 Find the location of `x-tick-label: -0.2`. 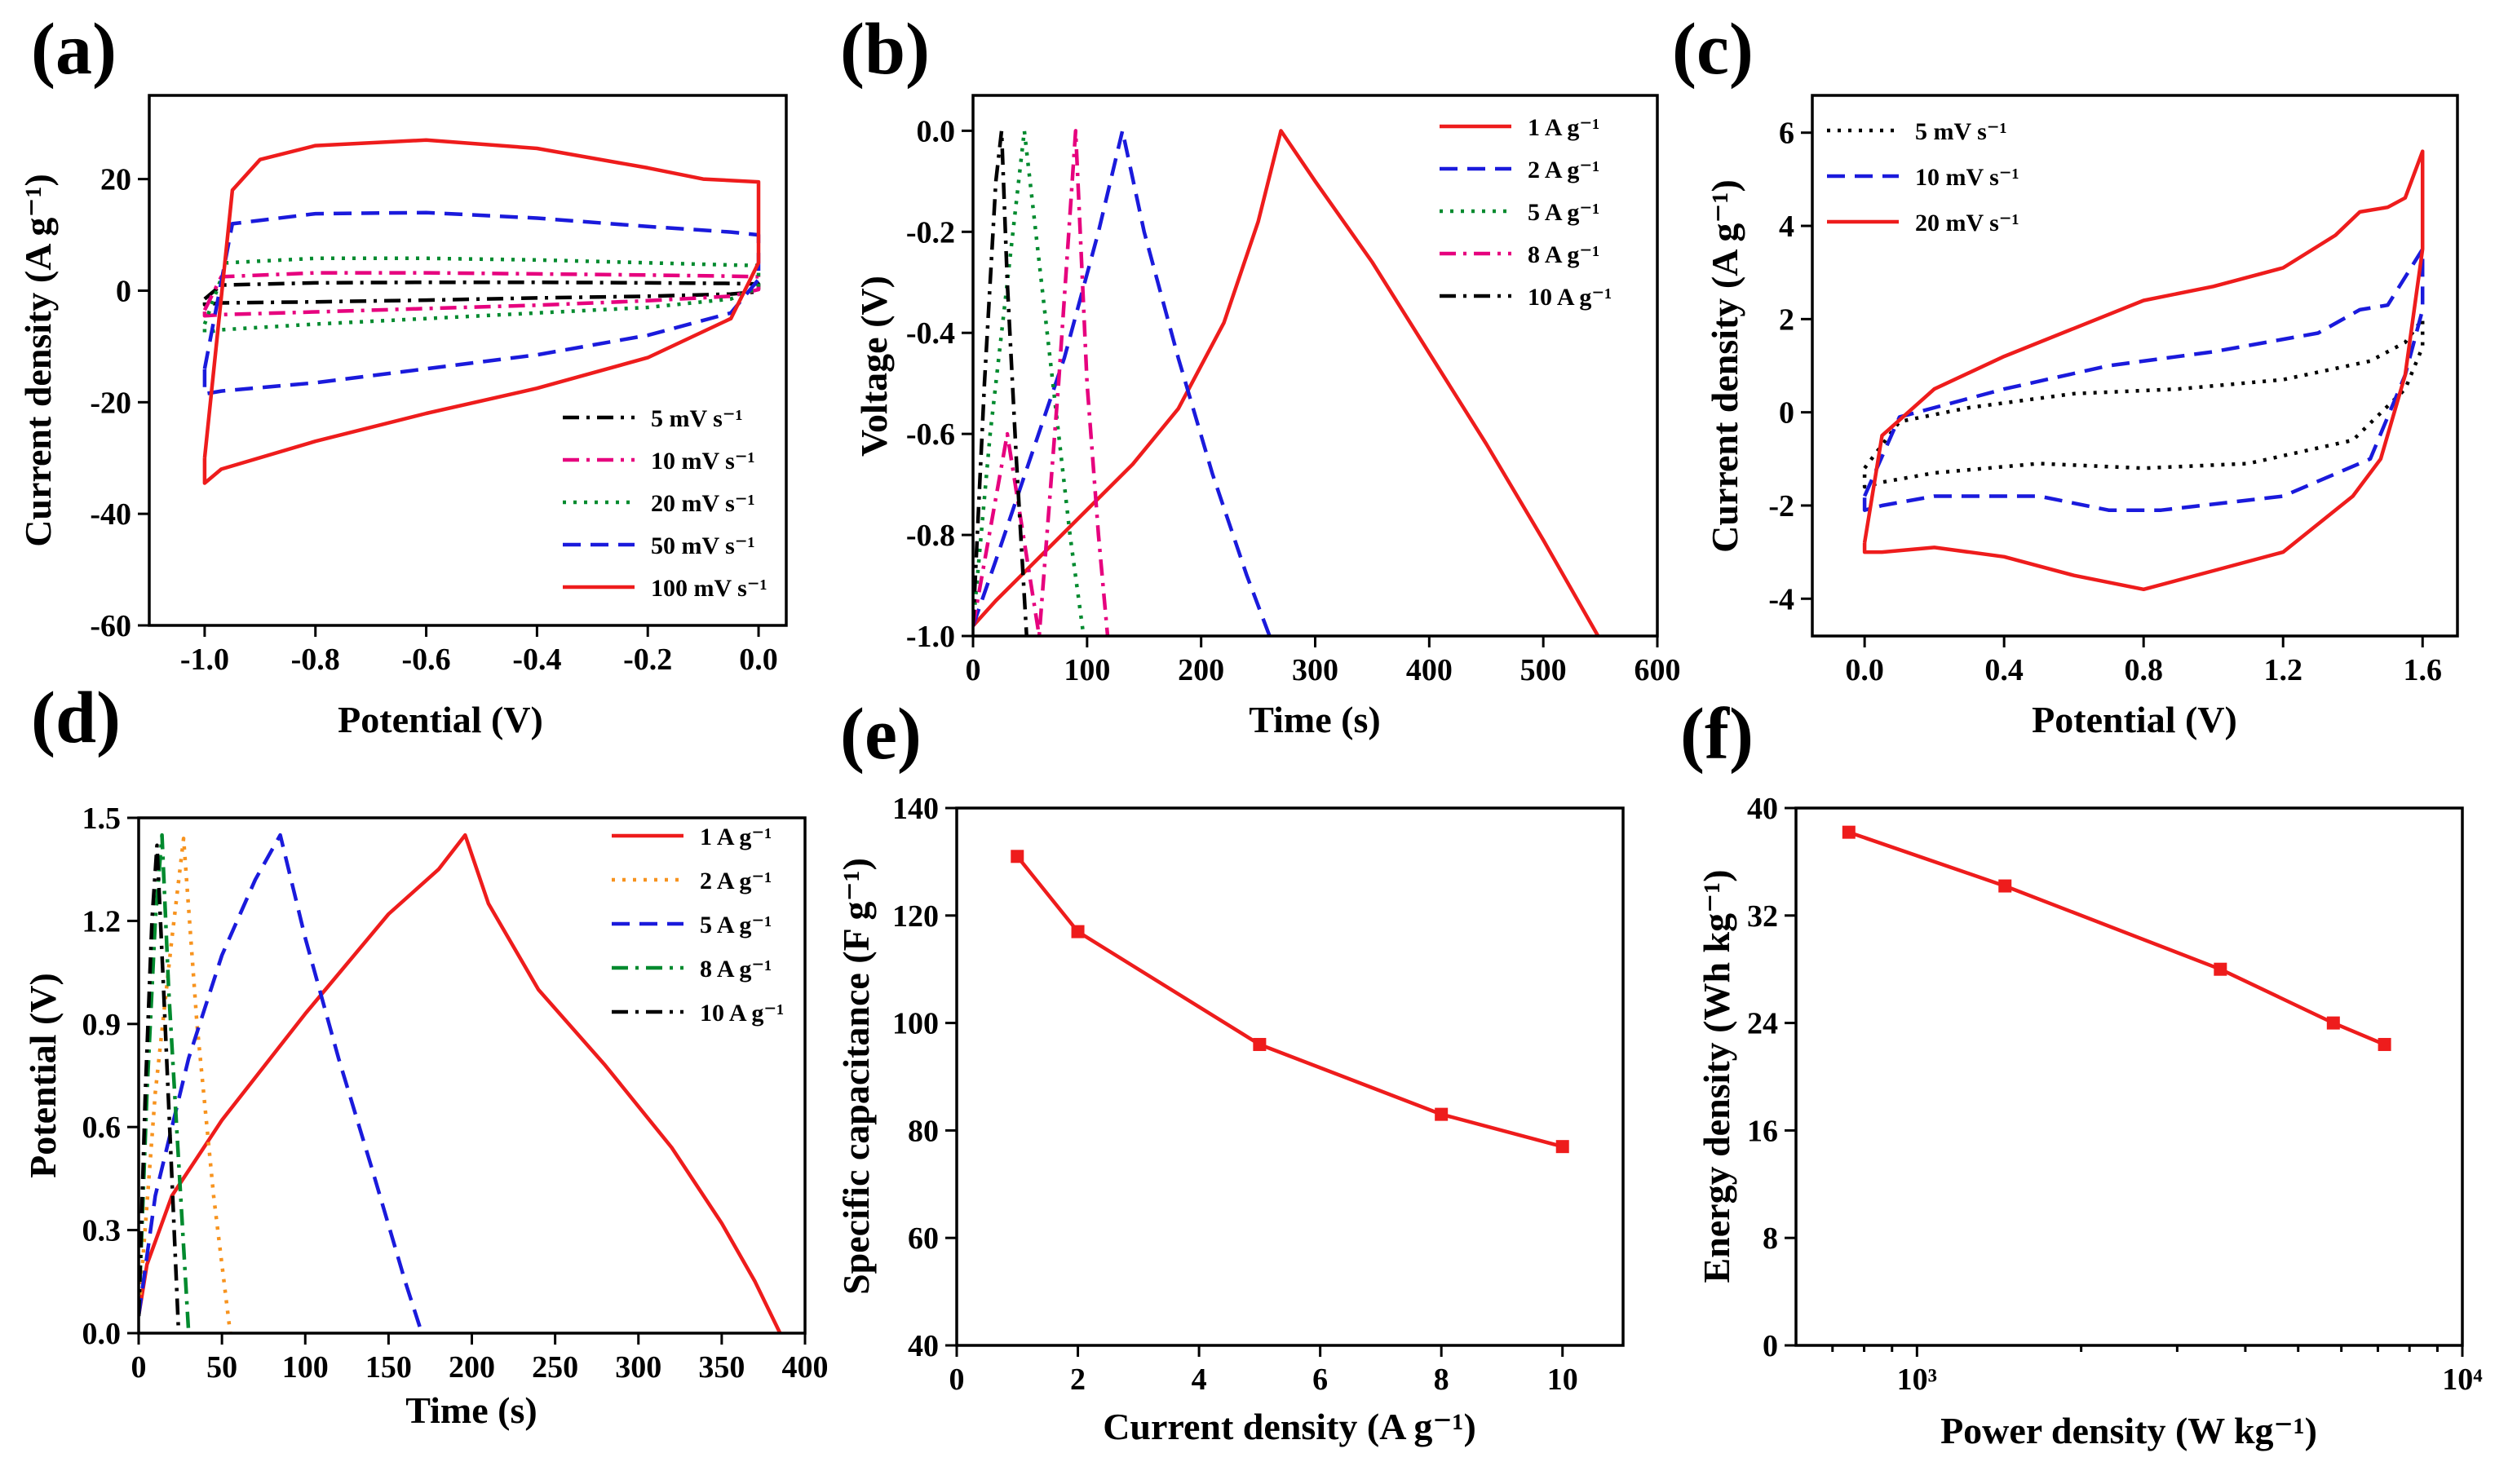

x-tick-label: -0.2 is located at coordinates (647, 660).